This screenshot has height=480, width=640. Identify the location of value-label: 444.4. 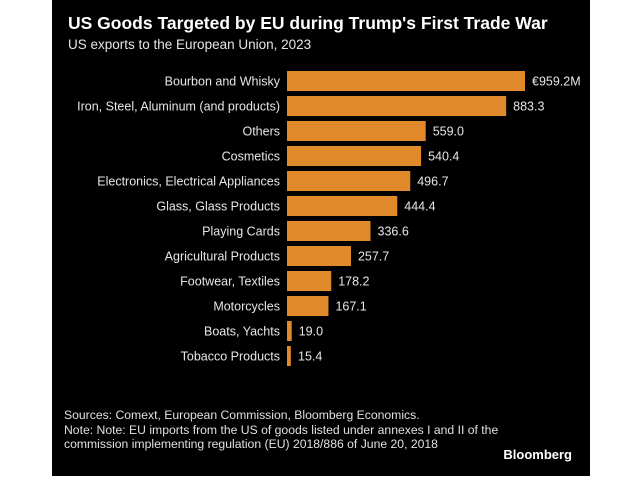
(419, 207).